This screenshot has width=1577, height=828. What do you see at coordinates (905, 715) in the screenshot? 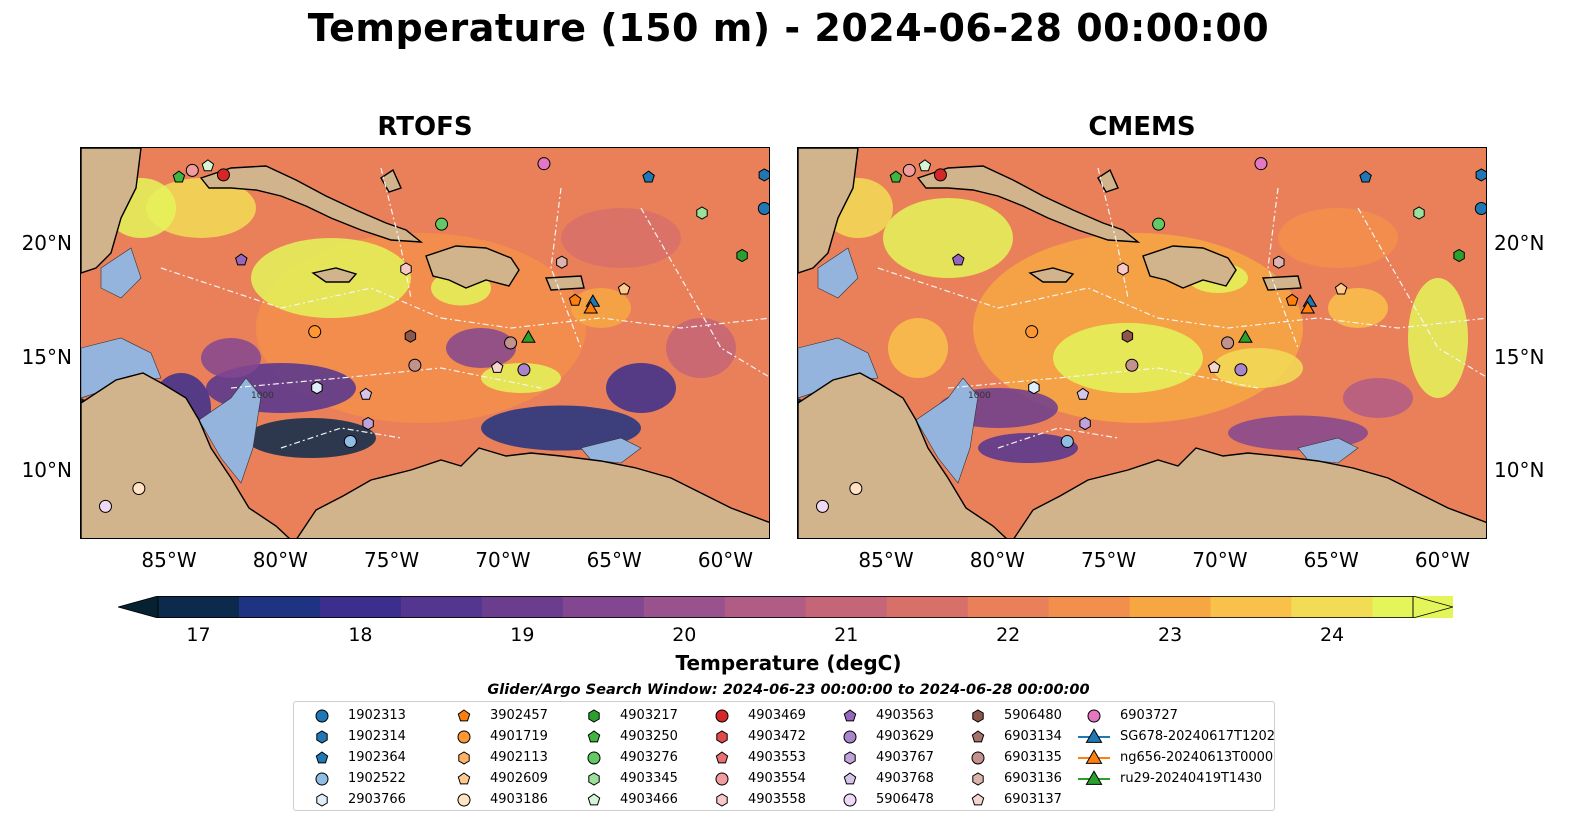
I see `legend-label: 4903563` at bounding box center [905, 715].